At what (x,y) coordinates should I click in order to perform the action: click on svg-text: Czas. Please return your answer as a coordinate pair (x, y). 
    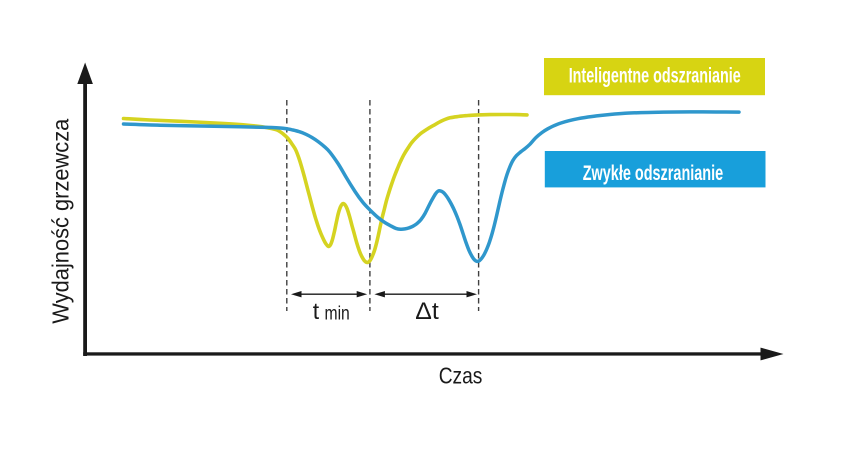
    Looking at the image, I should click on (461, 376).